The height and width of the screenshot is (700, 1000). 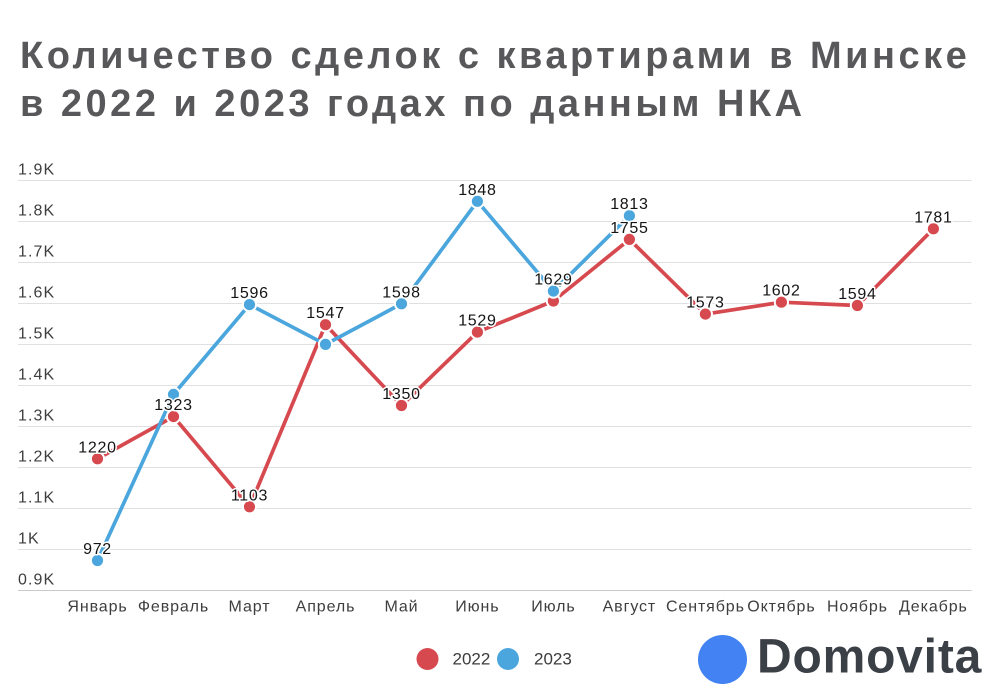 What do you see at coordinates (36, 375) in the screenshot?
I see `svg-text: 1.4K` at bounding box center [36, 375].